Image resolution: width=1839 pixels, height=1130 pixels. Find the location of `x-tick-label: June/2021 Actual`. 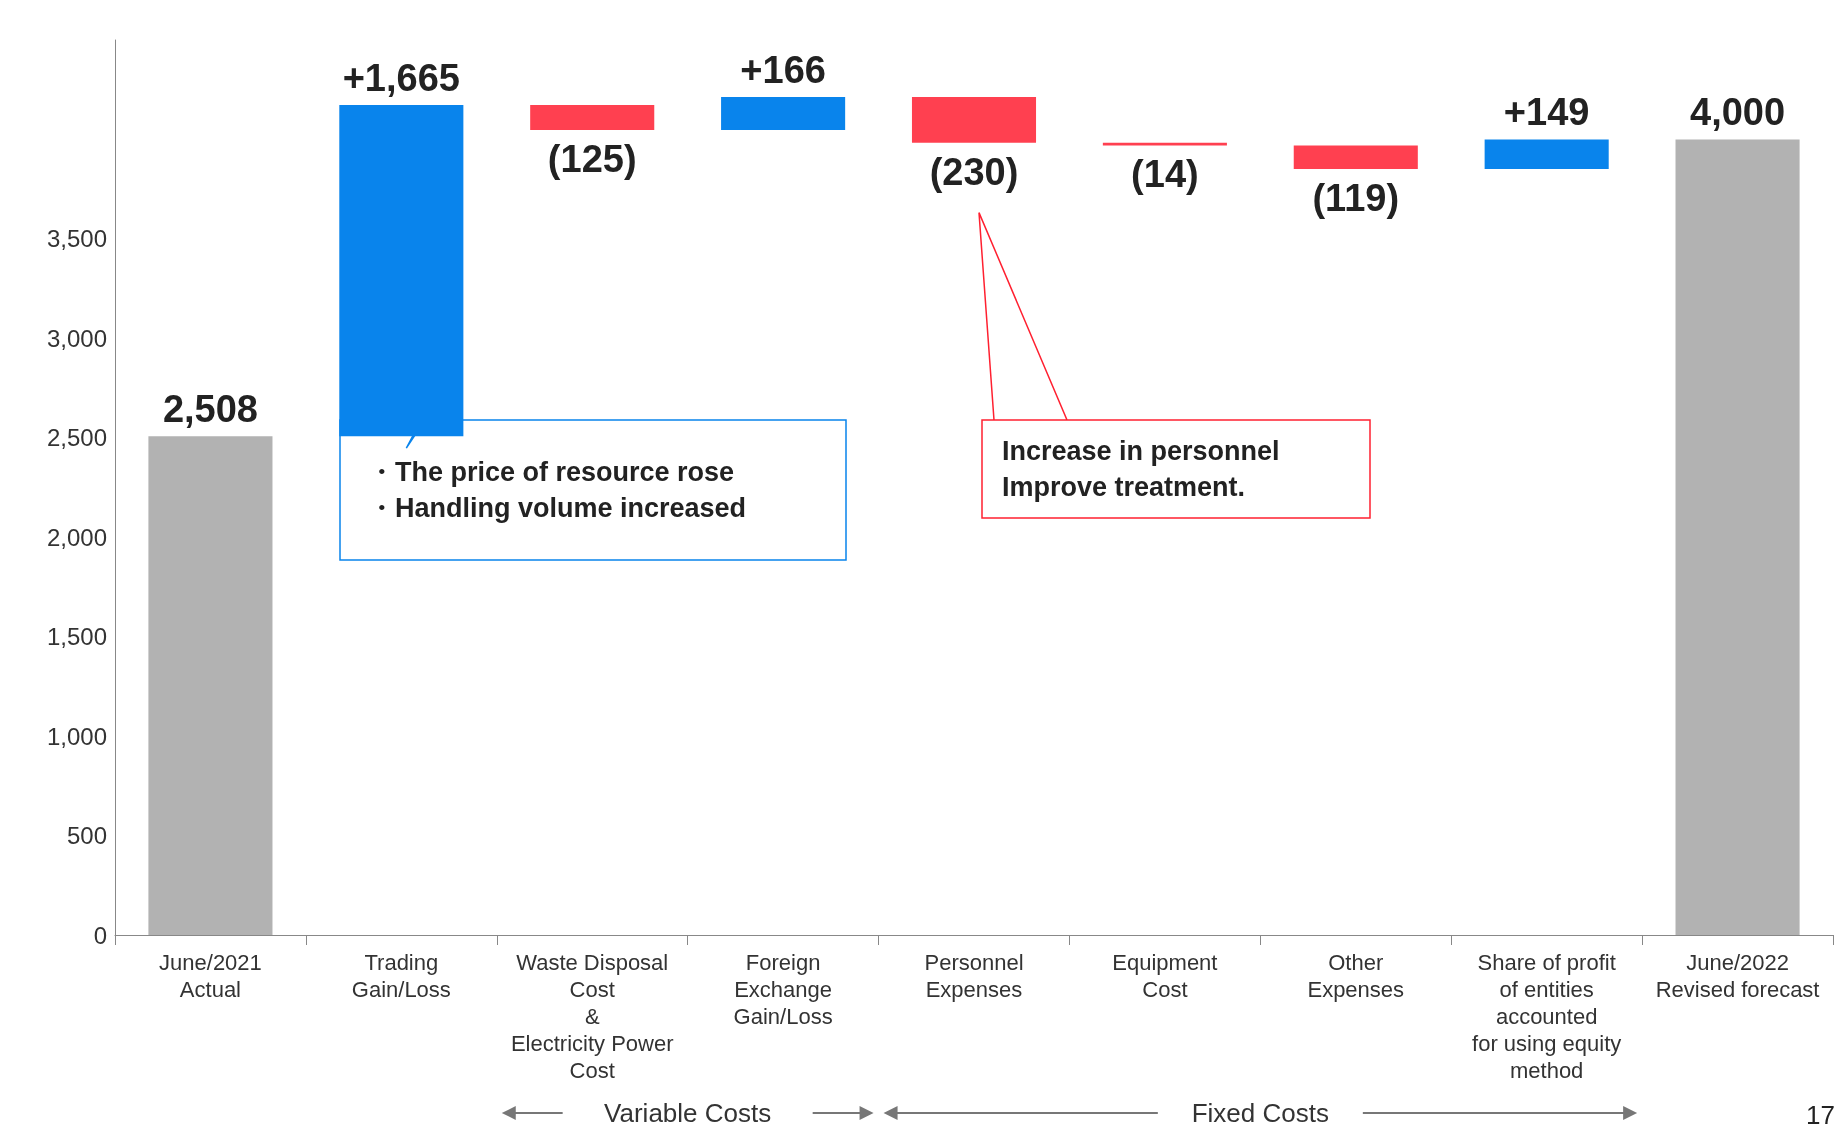

x-tick-label: June/2021 Actual is located at coordinates (210, 976).